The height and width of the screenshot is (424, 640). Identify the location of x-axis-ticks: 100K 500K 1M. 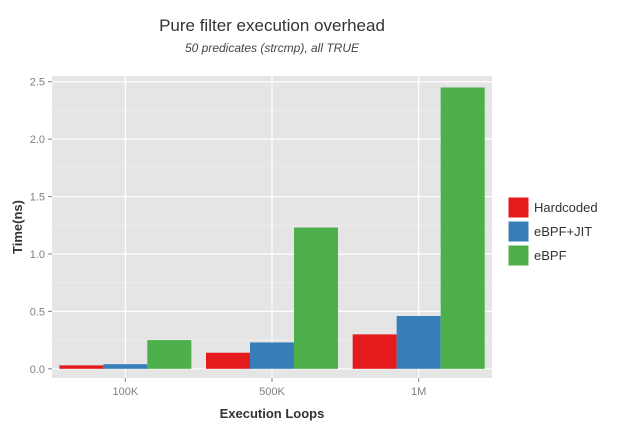
(269, 388).